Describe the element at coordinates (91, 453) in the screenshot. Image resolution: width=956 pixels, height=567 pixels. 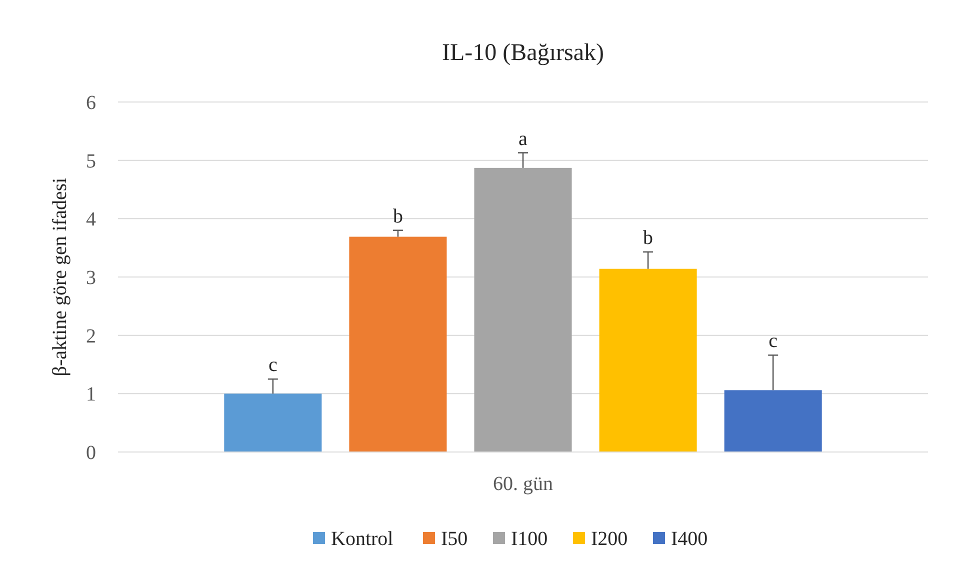
I see `y-tick-label: 0` at that location.